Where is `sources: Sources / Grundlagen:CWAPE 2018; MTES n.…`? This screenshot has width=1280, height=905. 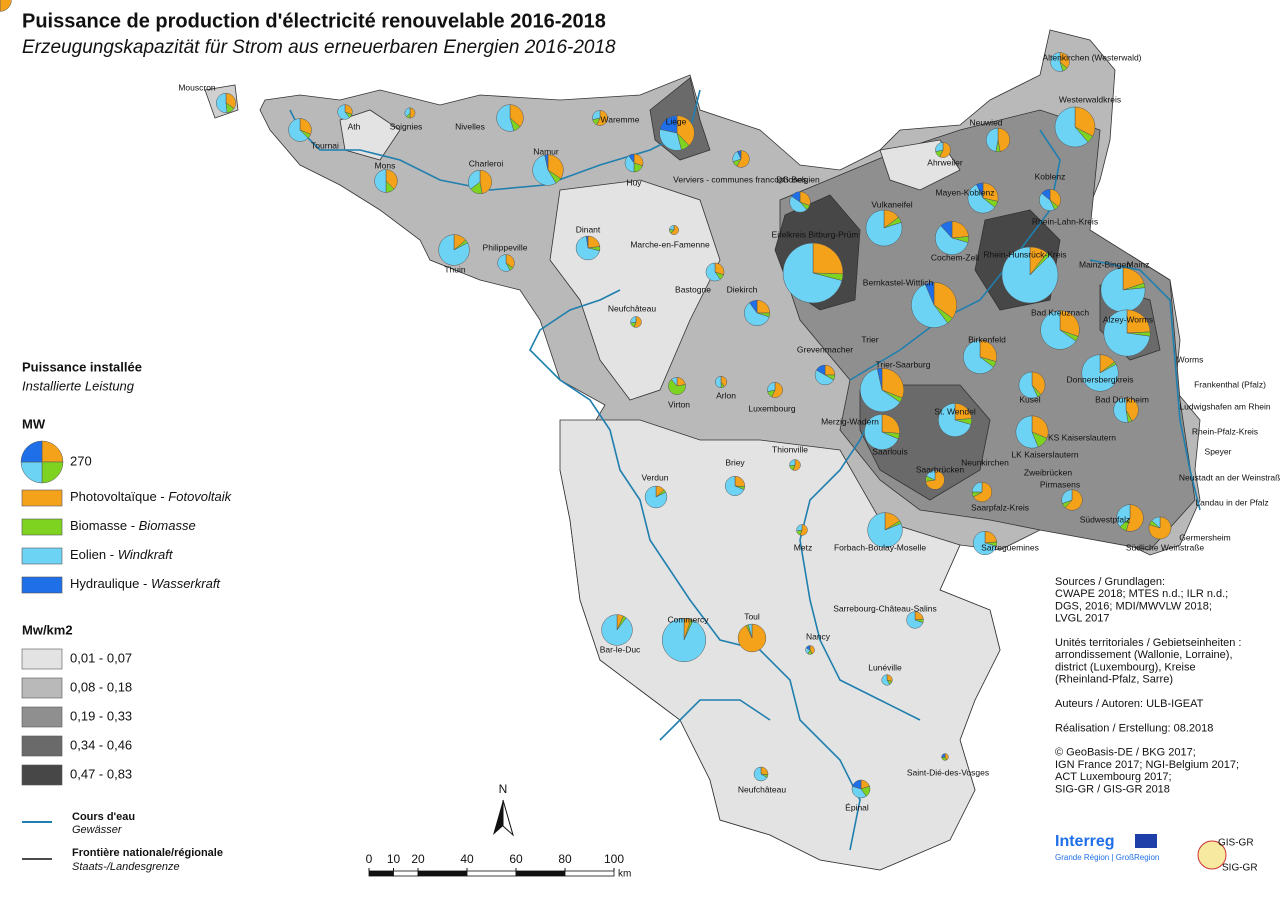
sources: Sources / Grundlagen:CWAPE 2018; MTES n.… is located at coordinates (1148, 685).